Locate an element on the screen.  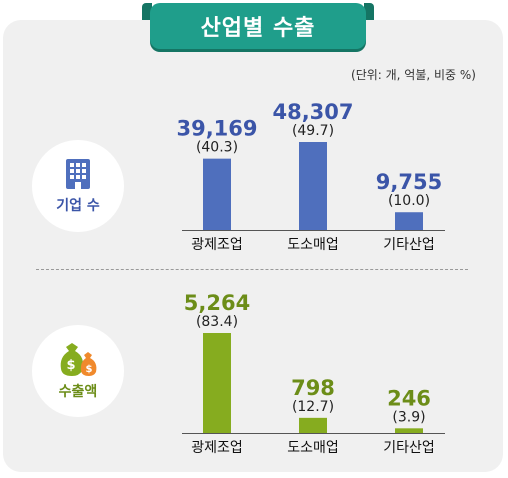
exports-category-label: 기타산업 is located at coordinates (409, 448).